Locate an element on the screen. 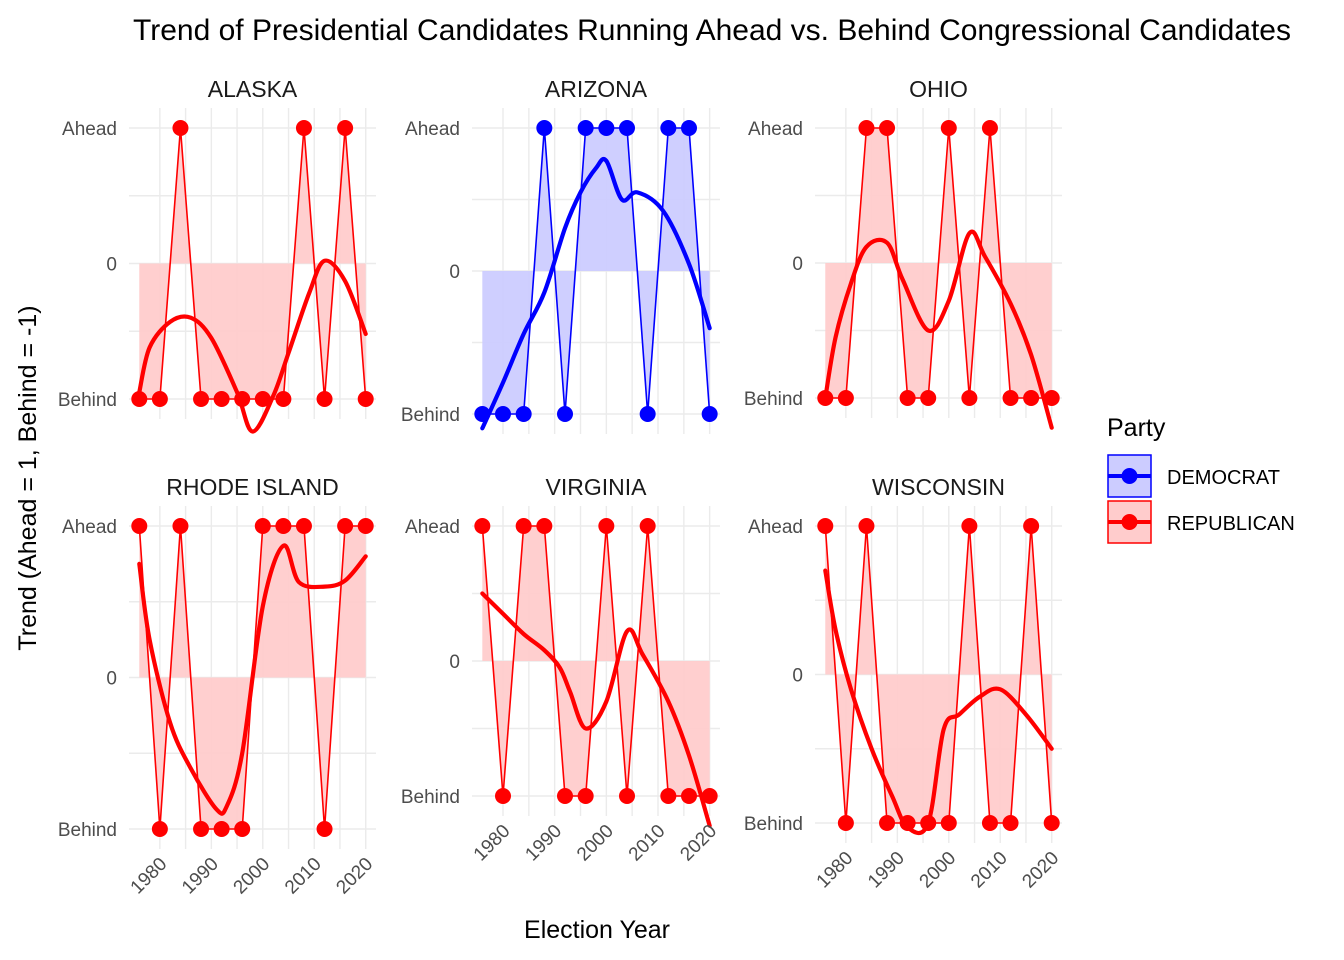 Image resolution: width=1344 pixels, height=960 pixels. panel-alaska: ALASKA Behind 0 Ahead is located at coordinates (217, 255).